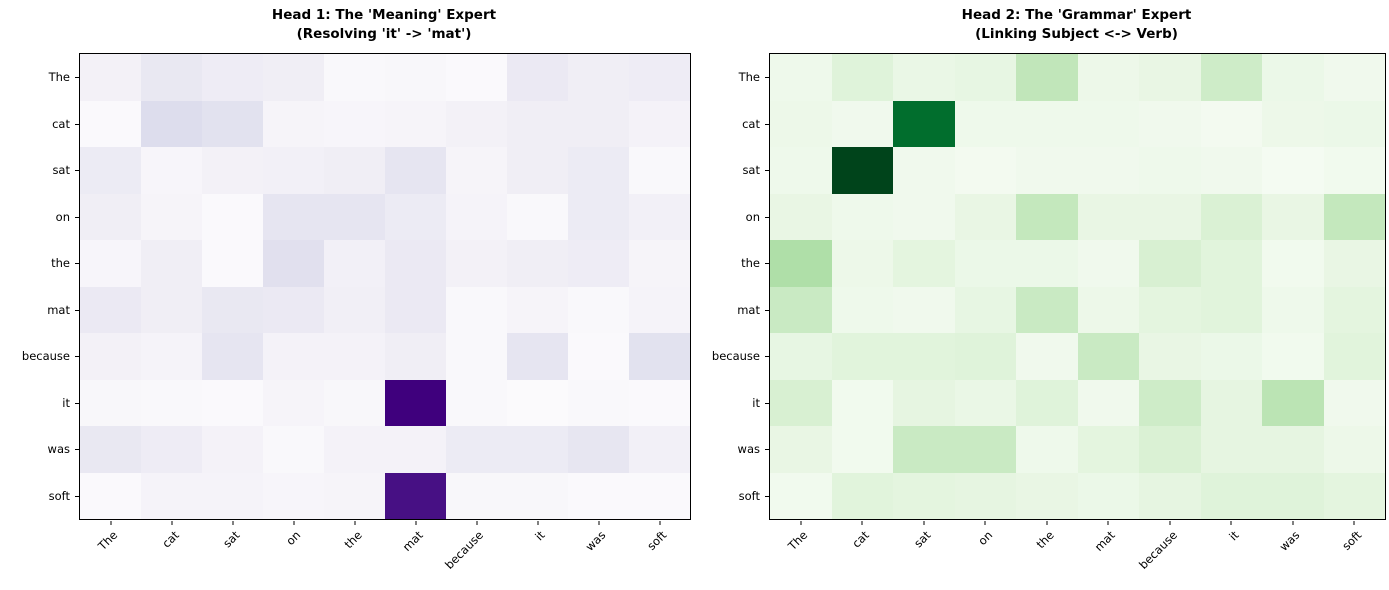 Image resolution: width=1389 pixels, height=590 pixels. I want to click on x-tick-label: on, so click(985, 538).